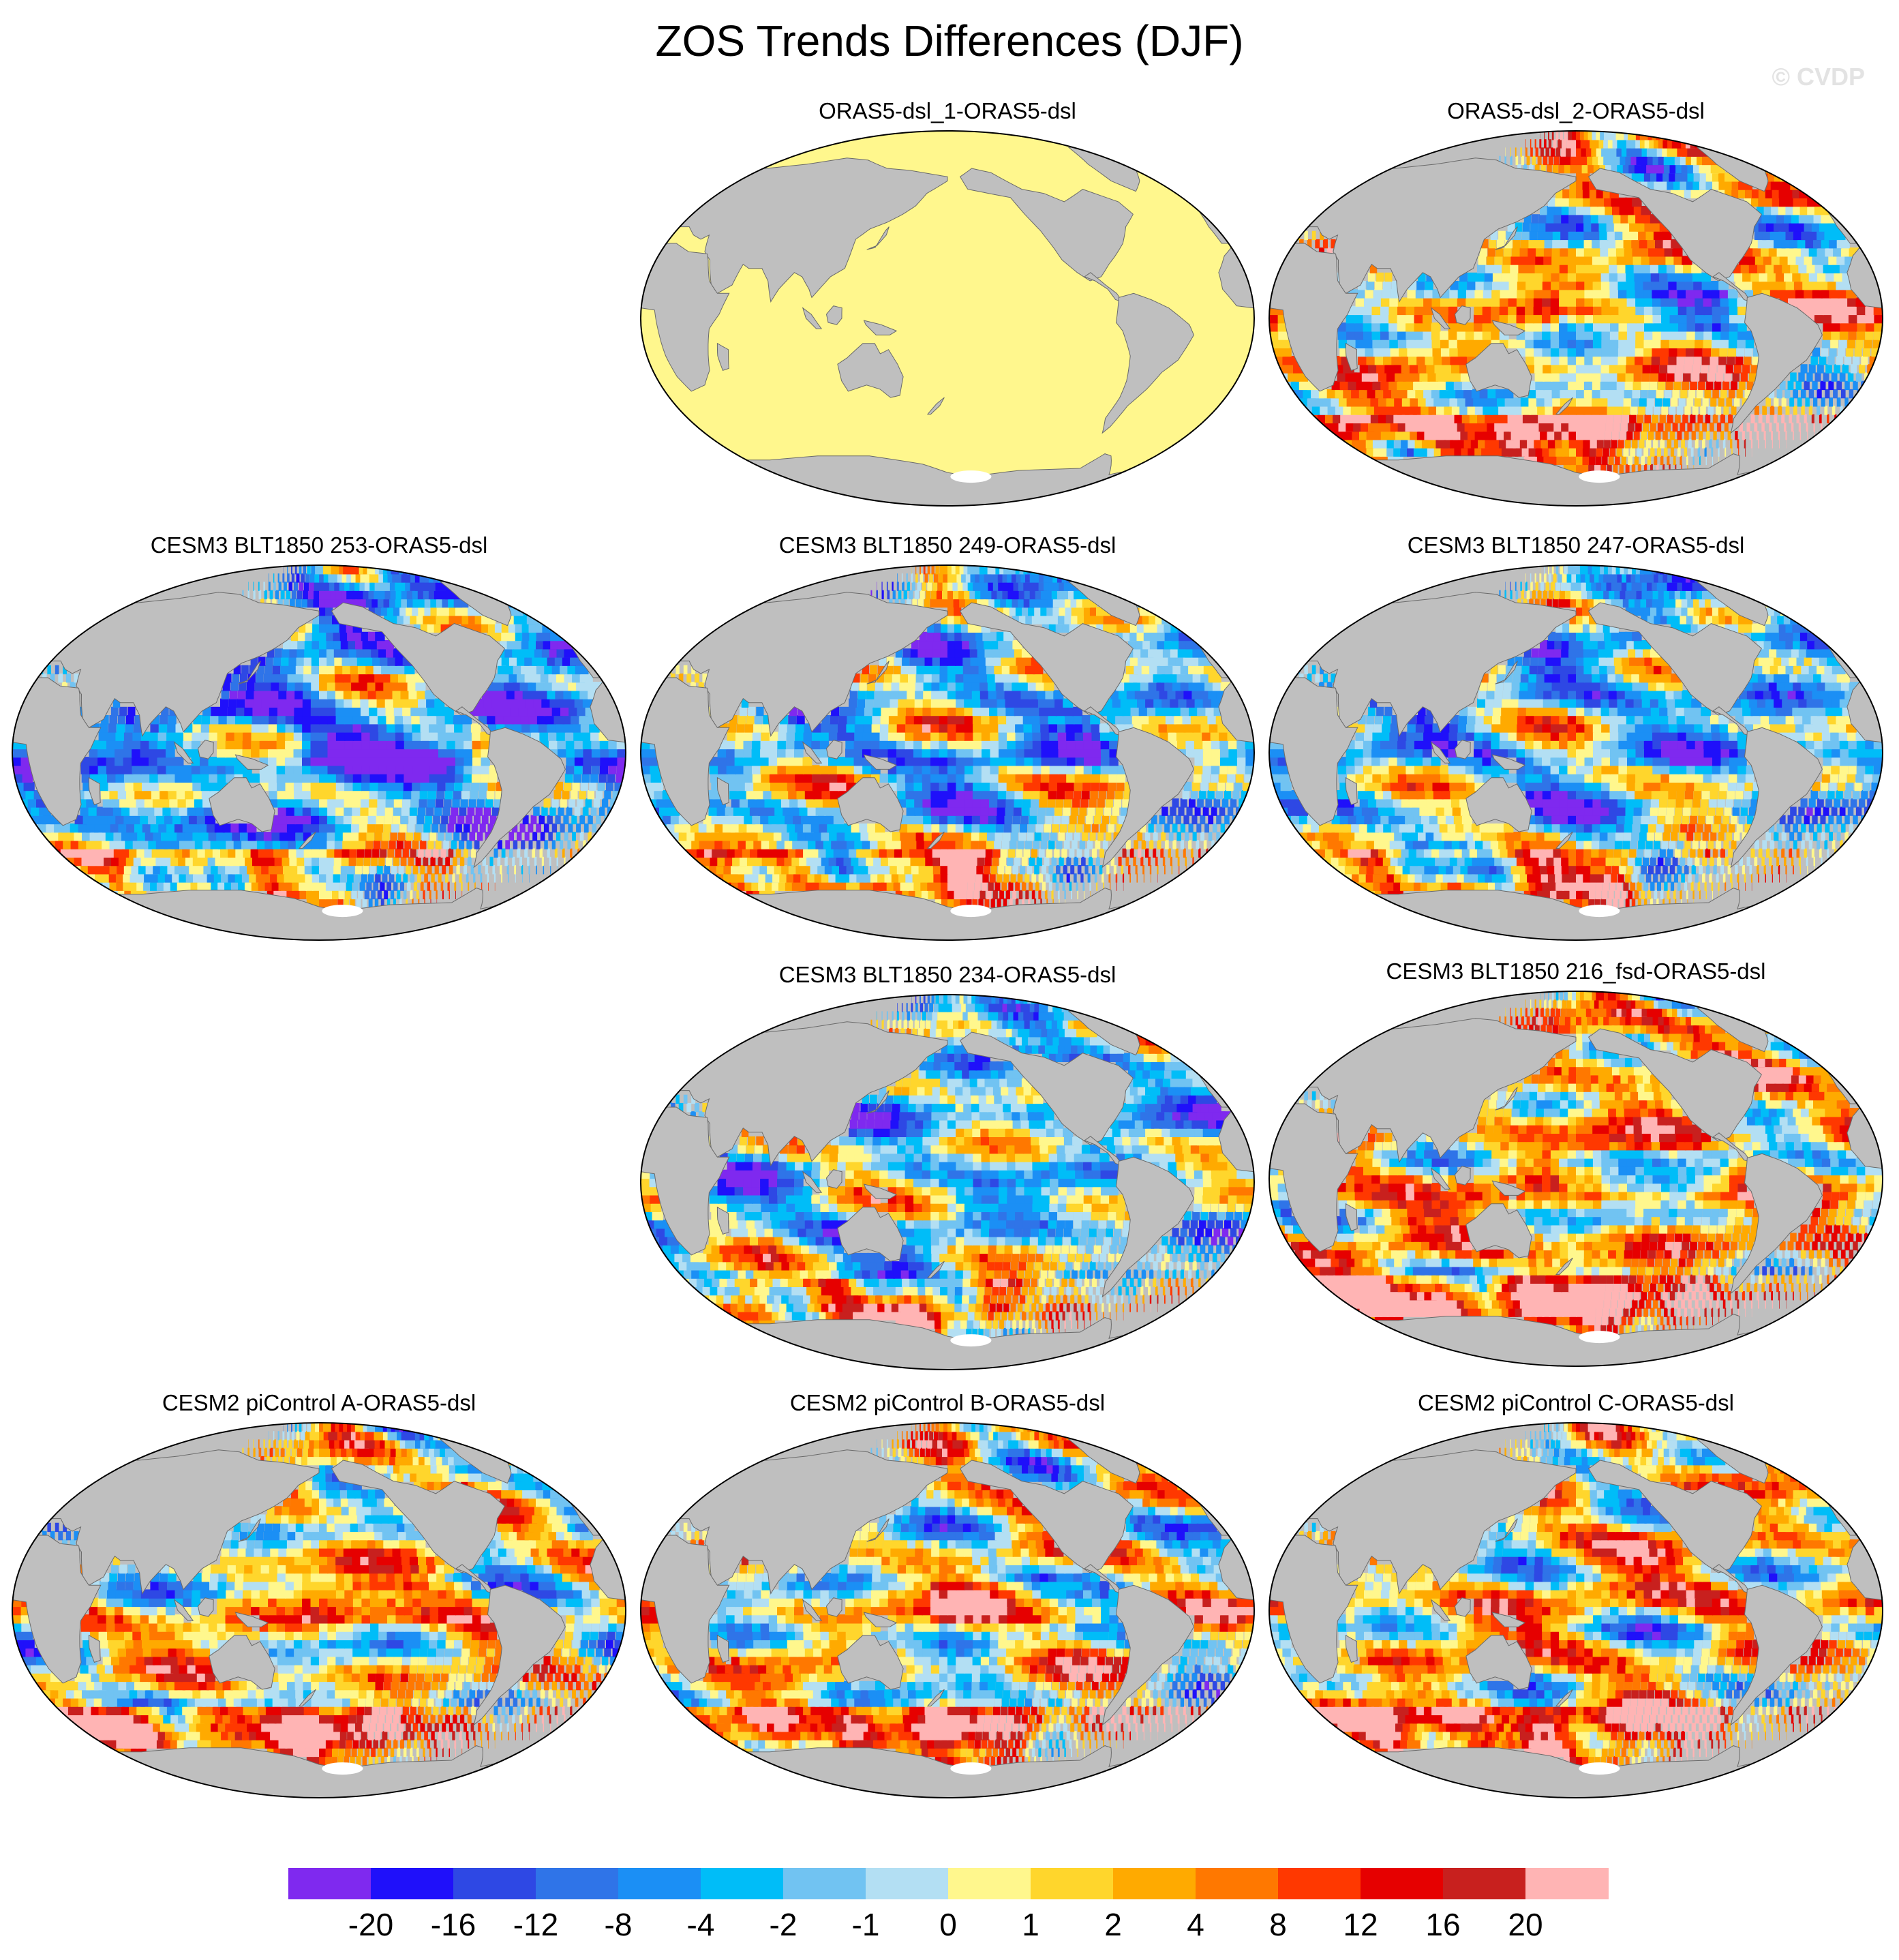 Image resolution: width=1899 pixels, height=1960 pixels. I want to click on map-panel: CESM2 piControl A-ORAS5-dsl, so click(319, 1607).